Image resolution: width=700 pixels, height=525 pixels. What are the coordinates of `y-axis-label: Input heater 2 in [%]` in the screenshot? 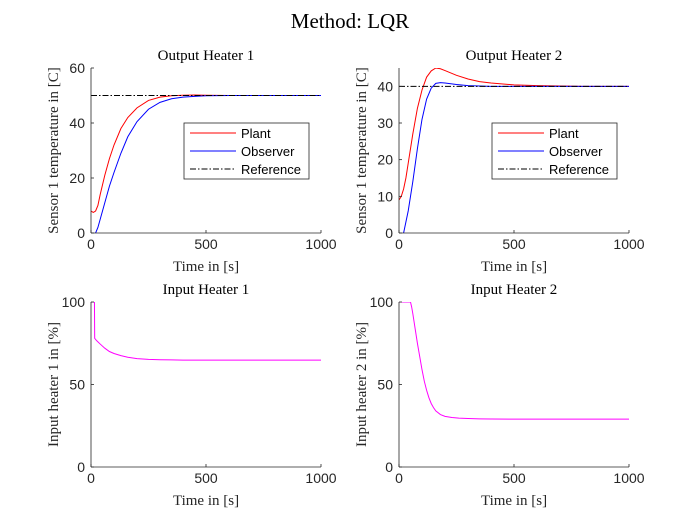 It's located at (362, 384).